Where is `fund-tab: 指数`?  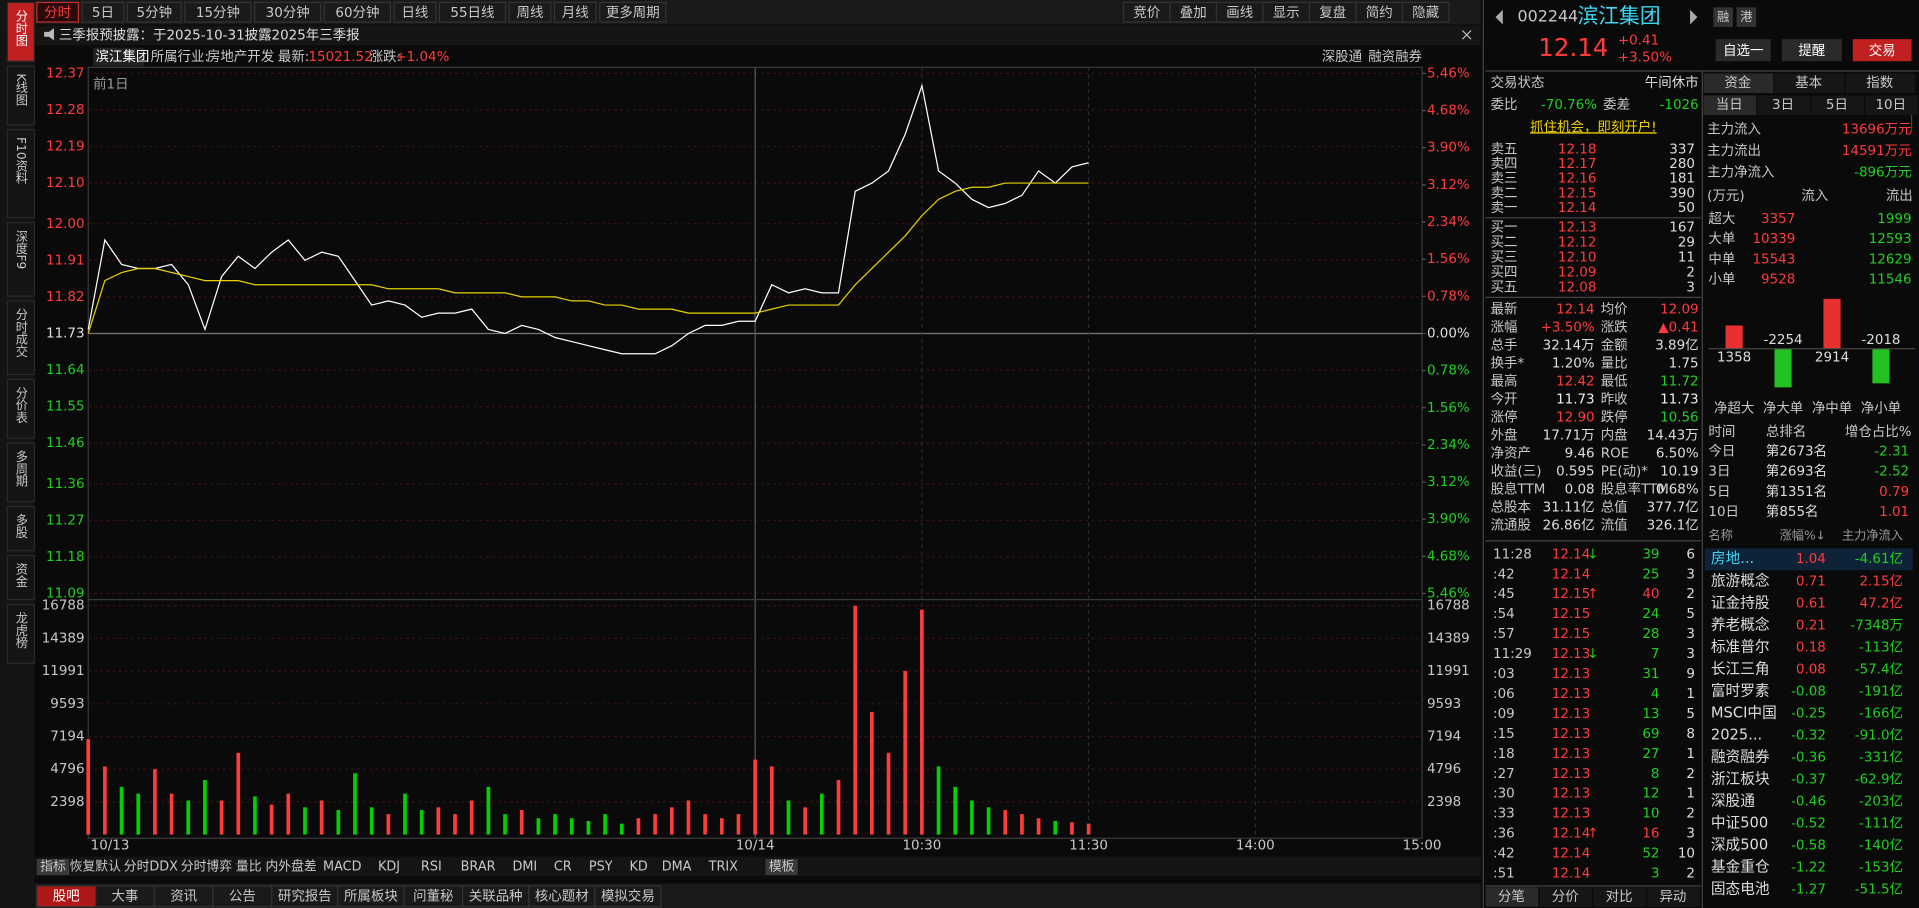
fund-tab: 指数 is located at coordinates (1879, 83).